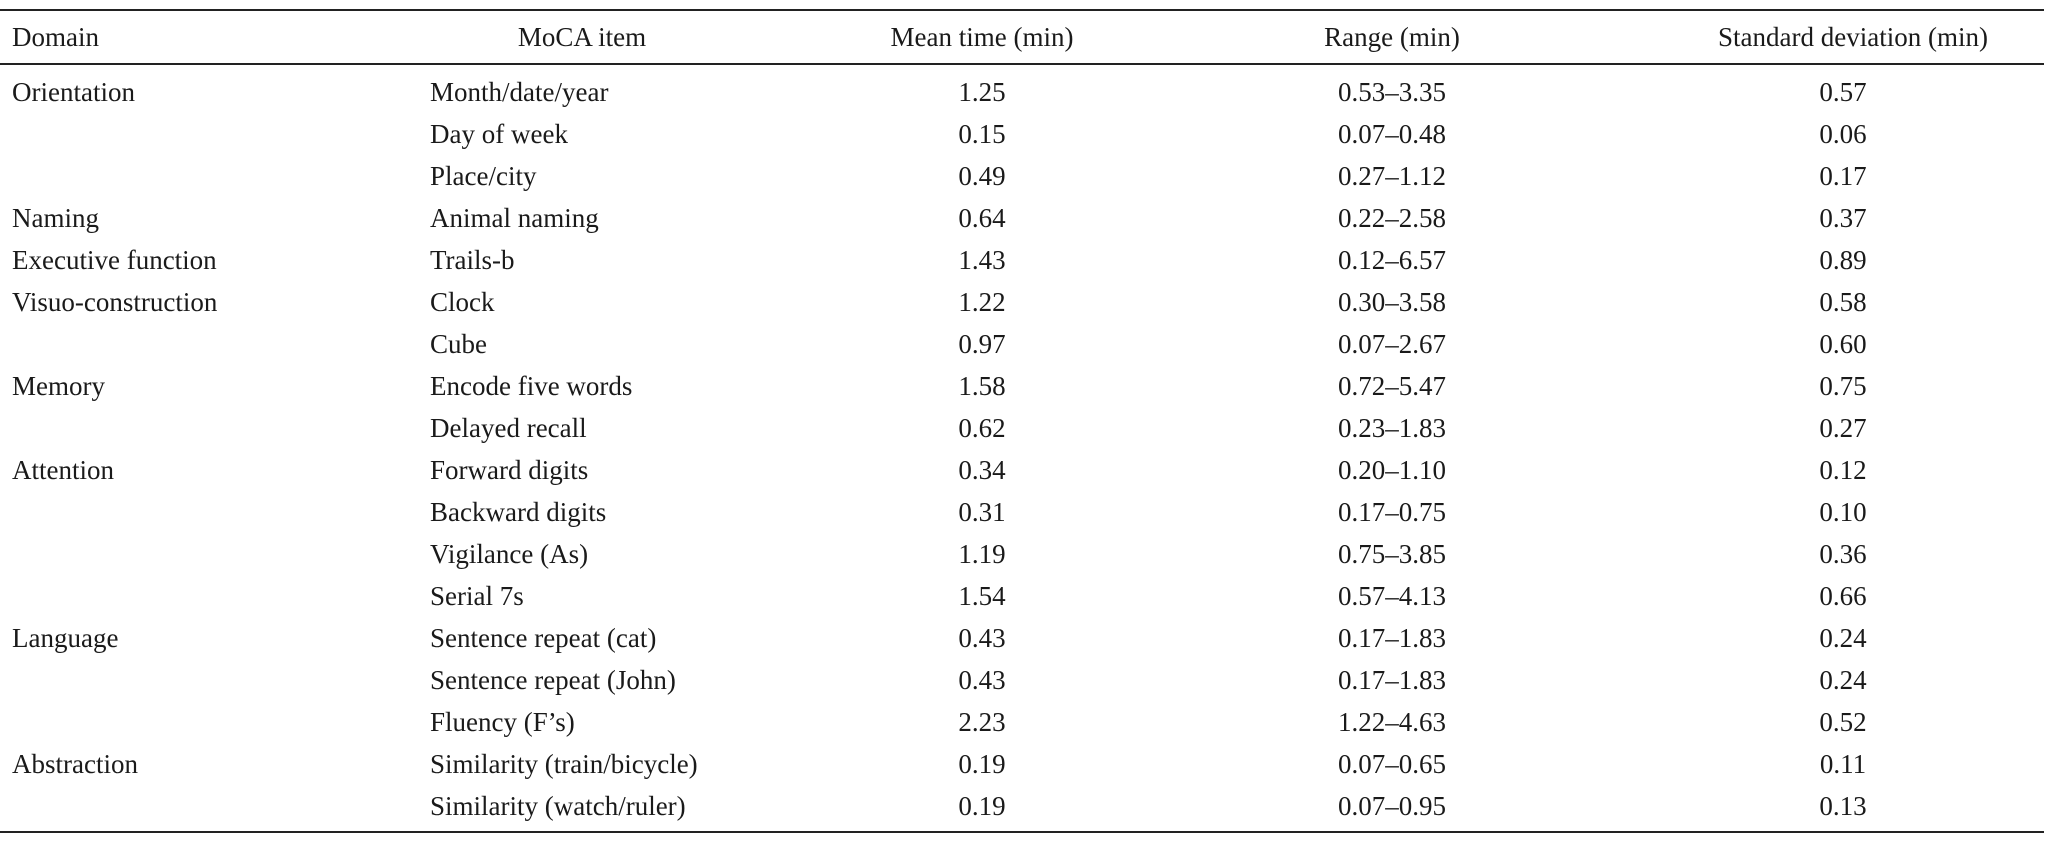 Image resolution: width=2058 pixels, height=843 pixels. I want to click on cell-mean-time: 2.23, so click(982, 721).